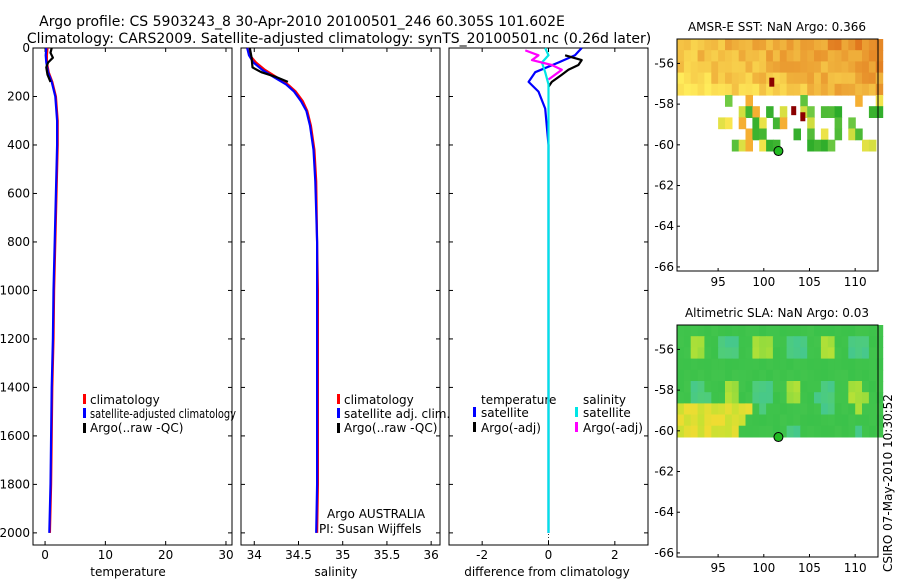 This screenshot has width=900, height=580. What do you see at coordinates (576, 427) in the screenshot?
I see `legend-swatch-sal-argo` at bounding box center [576, 427].